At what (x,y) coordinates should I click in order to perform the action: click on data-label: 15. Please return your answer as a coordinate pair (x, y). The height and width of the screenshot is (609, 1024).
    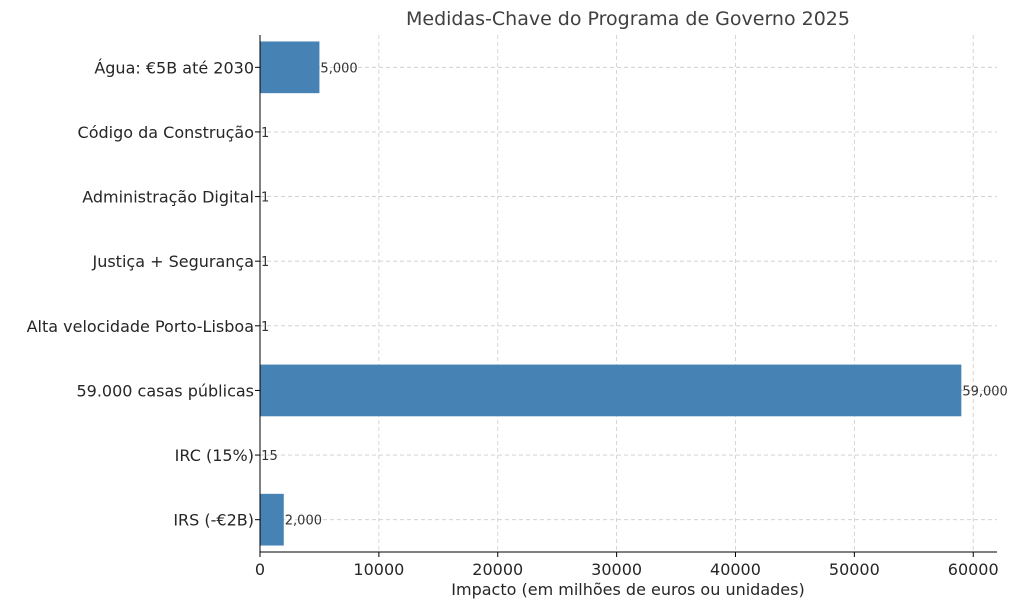
    Looking at the image, I should click on (269, 456).